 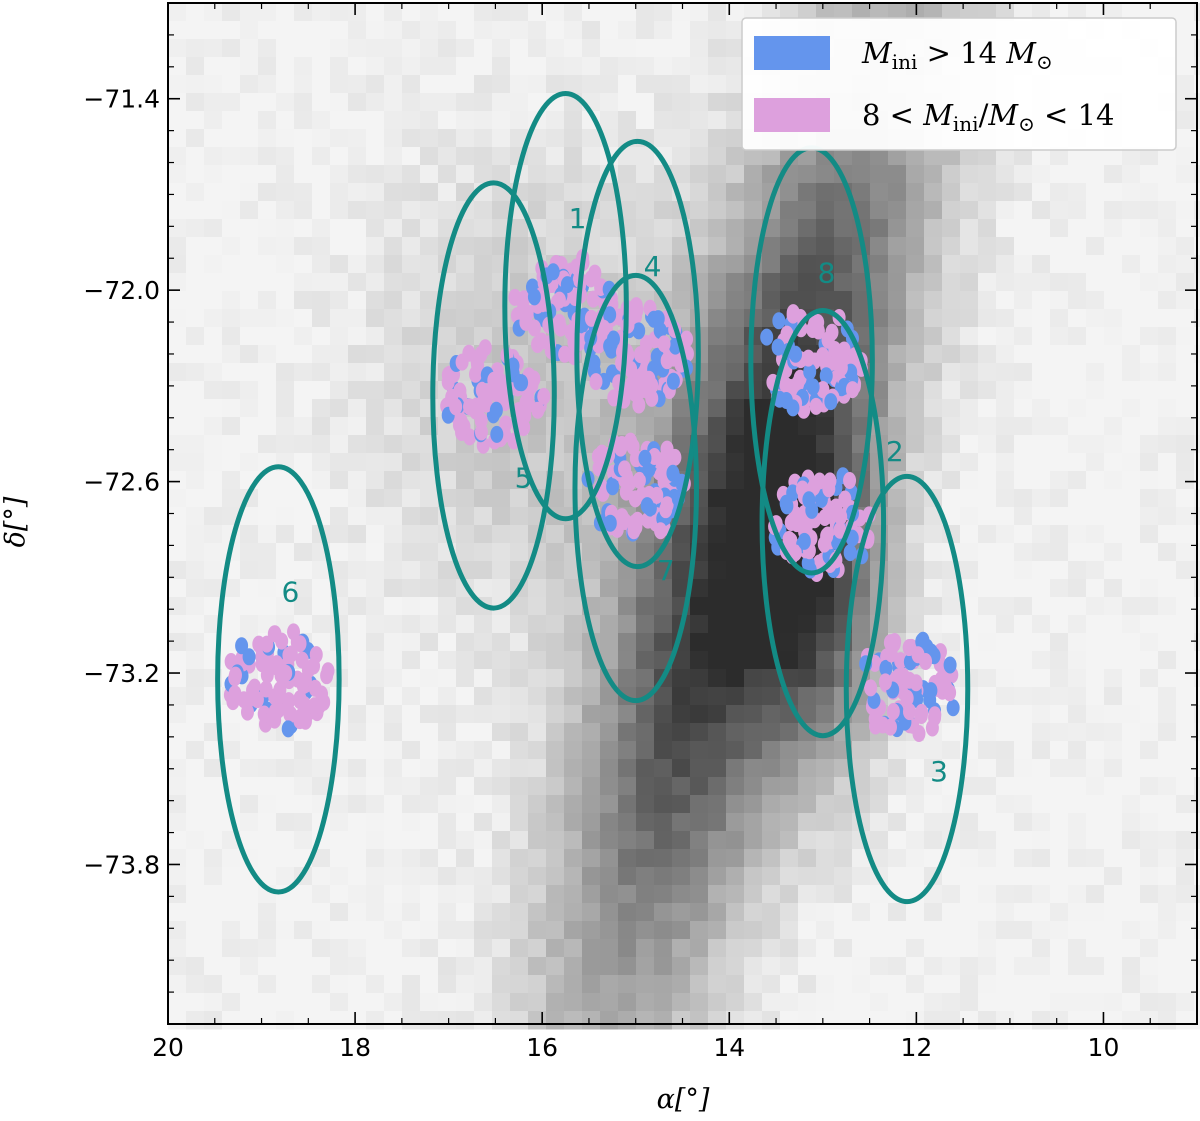 What do you see at coordinates (988, 117) in the screenshot?
I see `legend-label-mid-mass: 8 < Mini/M⊙ < 14` at bounding box center [988, 117].